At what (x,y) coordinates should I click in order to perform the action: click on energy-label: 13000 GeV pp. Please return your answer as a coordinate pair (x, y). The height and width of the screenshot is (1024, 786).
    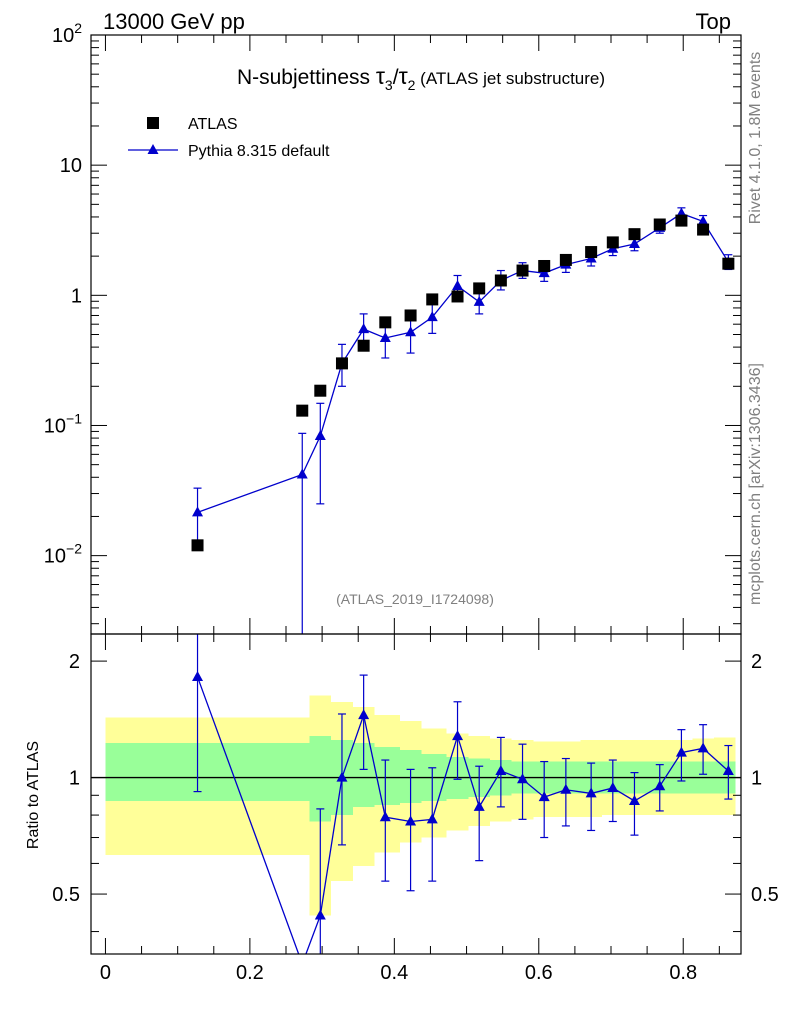
    Looking at the image, I should click on (174, 21).